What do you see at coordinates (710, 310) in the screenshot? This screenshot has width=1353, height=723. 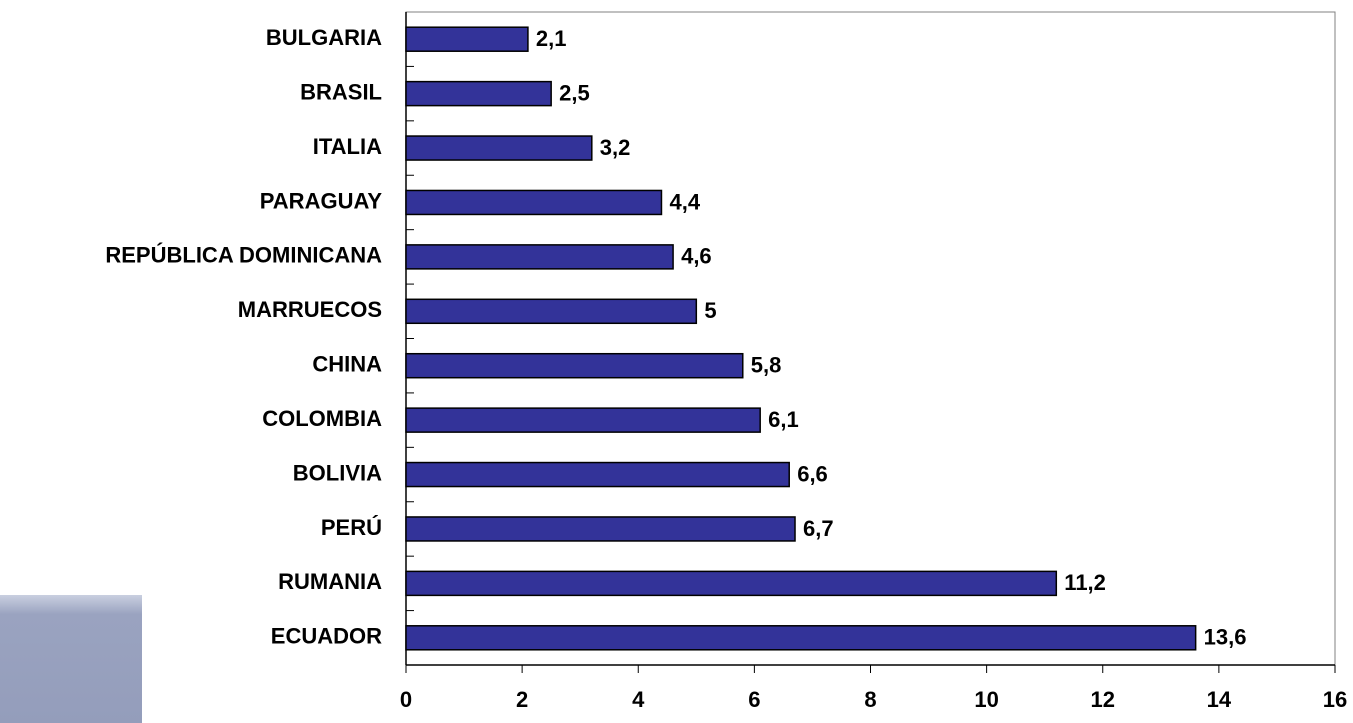 I see `data-label: 5` at bounding box center [710, 310].